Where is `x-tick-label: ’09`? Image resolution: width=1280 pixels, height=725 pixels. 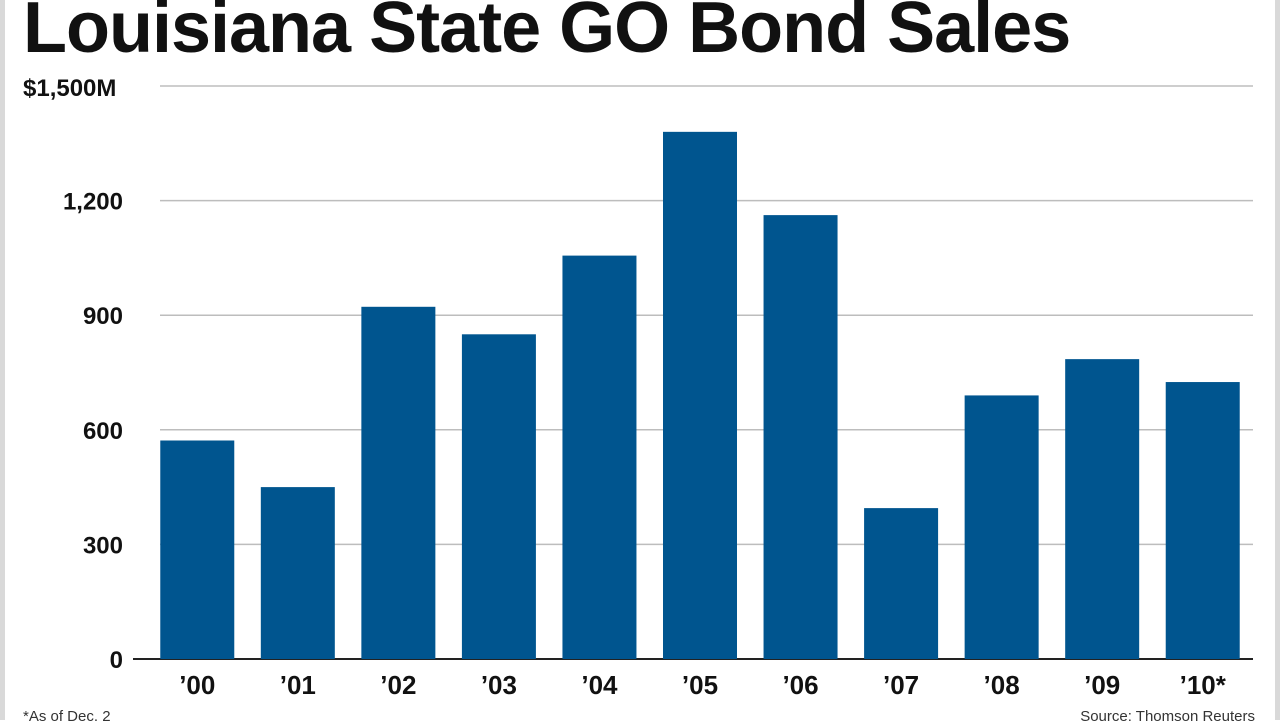
x-tick-label: ’09 is located at coordinates (1102, 685).